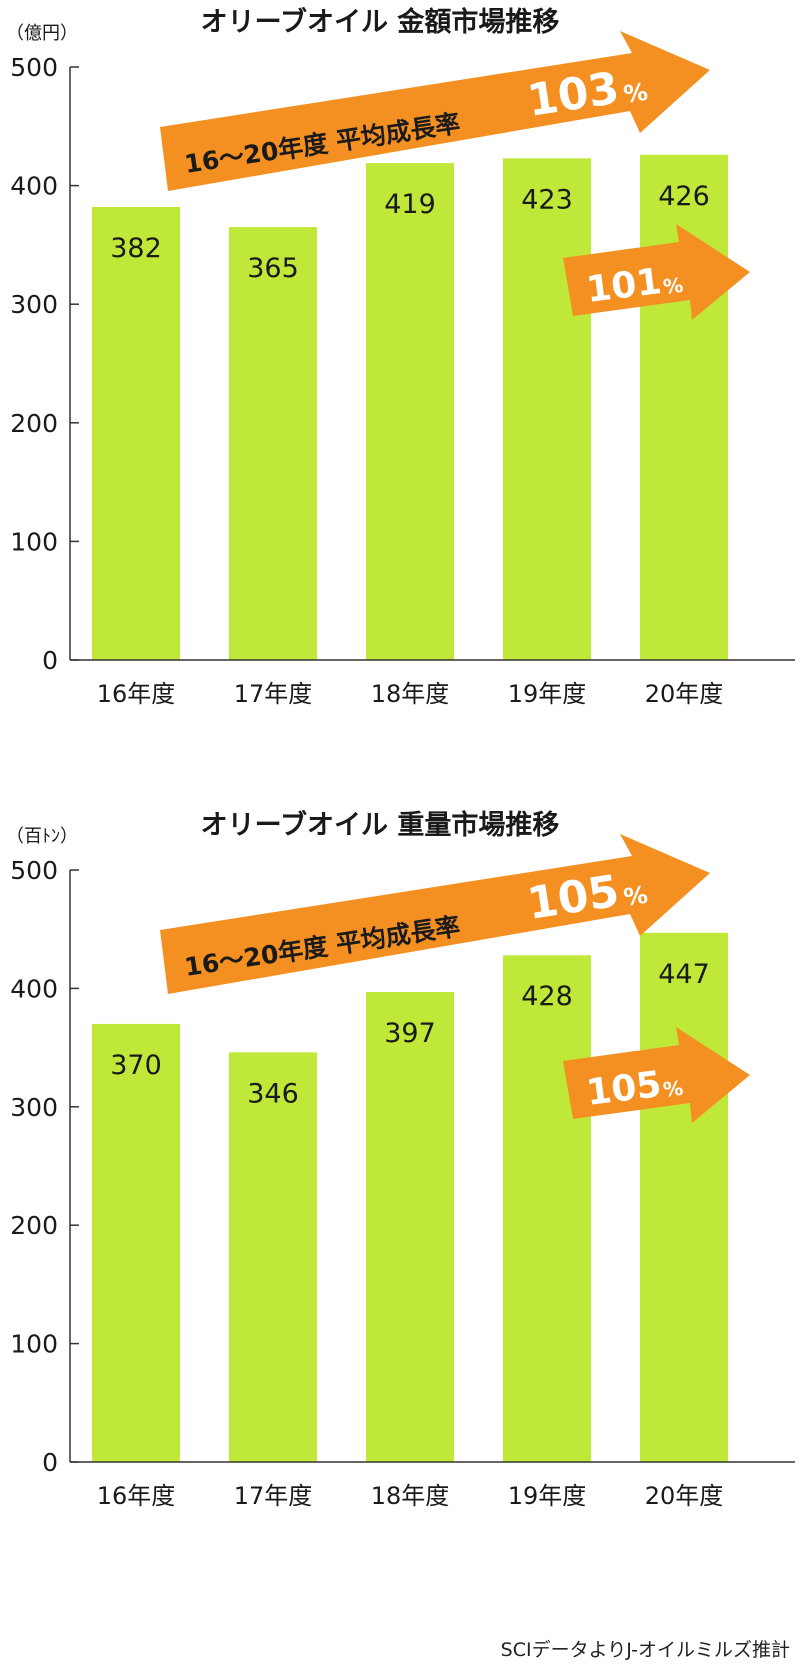 The width and height of the screenshot is (800, 1670). What do you see at coordinates (624, 1089) in the screenshot?
I see `small-arrow-value-1: 105` at bounding box center [624, 1089].